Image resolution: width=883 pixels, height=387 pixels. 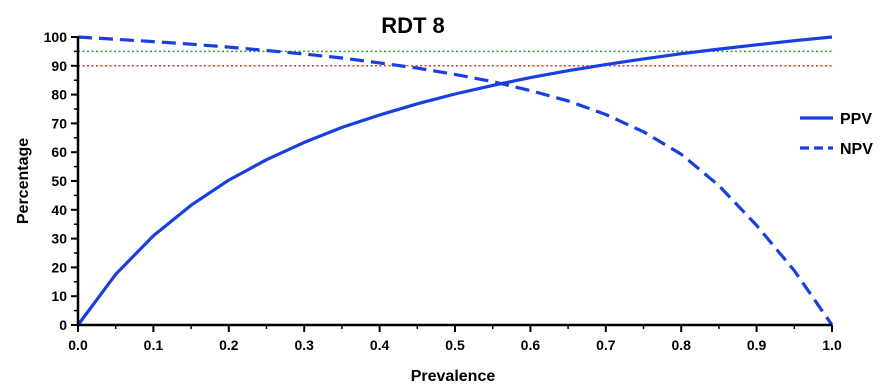 I want to click on x-tick-label: 0.2, so click(x=229, y=345).